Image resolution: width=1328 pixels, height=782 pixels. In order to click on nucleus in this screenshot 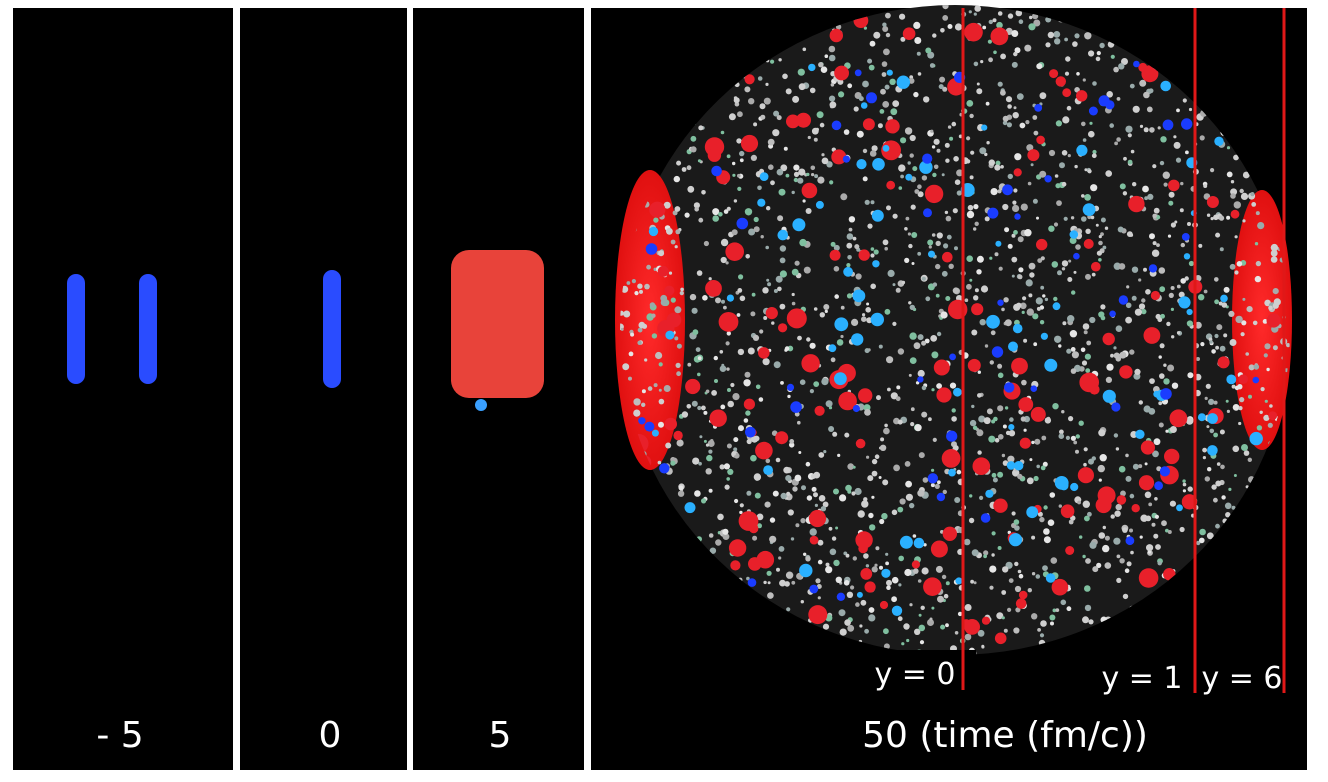, I will do `click(76, 329)`.